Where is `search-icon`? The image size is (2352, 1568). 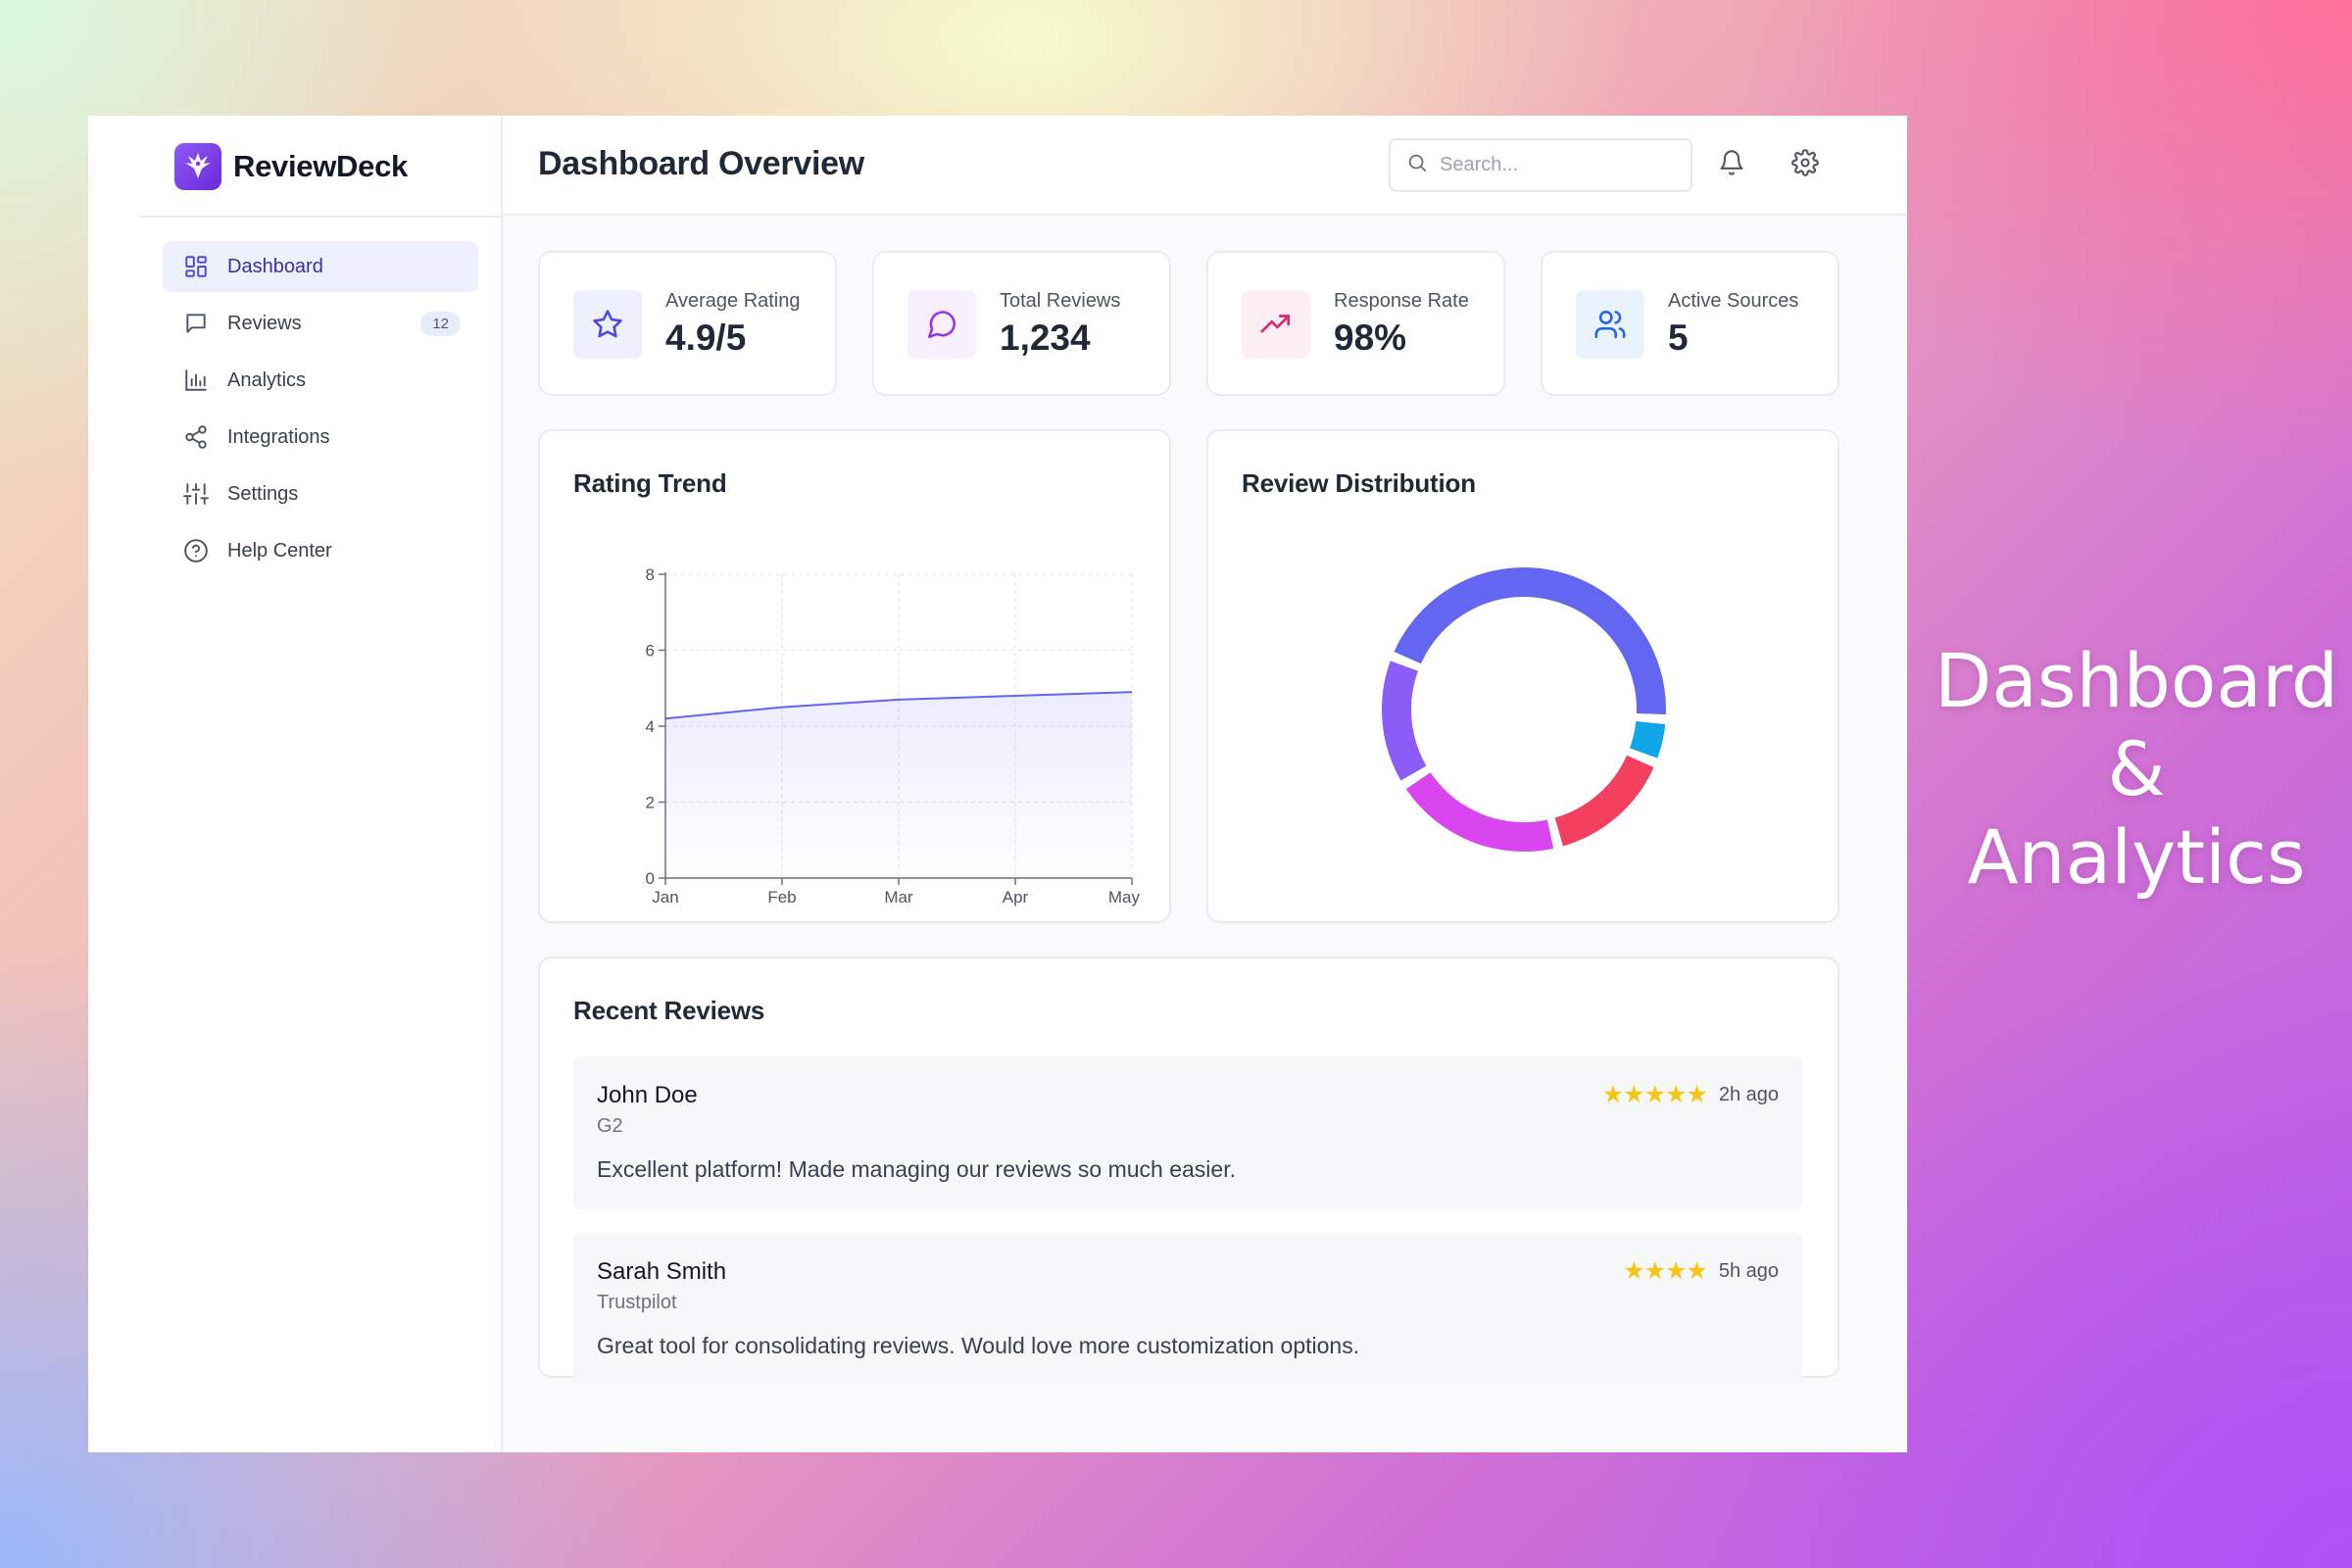 search-icon is located at coordinates (1417, 165).